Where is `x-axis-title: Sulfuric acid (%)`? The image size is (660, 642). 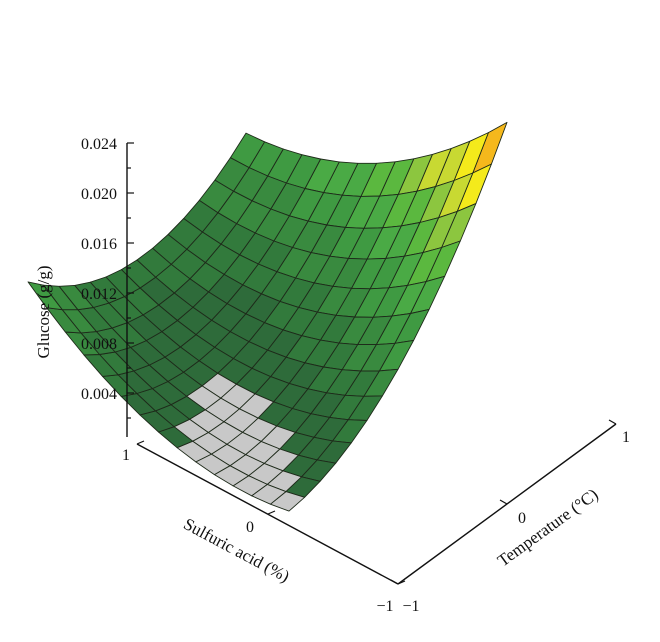 x-axis-title: Sulfuric acid (%) is located at coordinates (236, 550).